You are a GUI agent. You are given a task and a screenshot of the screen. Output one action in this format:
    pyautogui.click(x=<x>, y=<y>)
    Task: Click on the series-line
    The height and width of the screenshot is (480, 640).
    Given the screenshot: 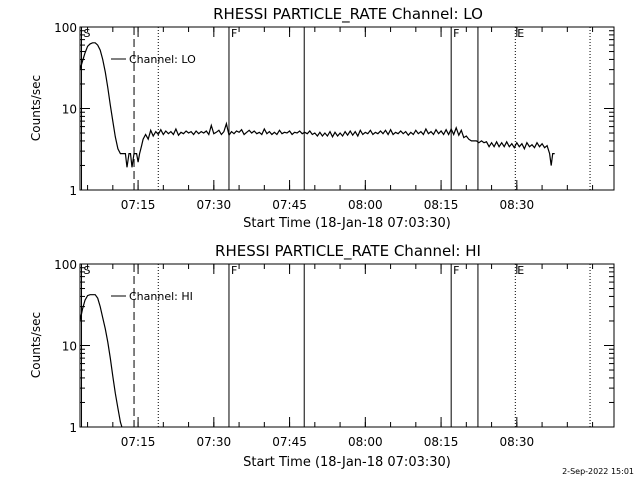 What is the action you would take?
    pyautogui.click(x=101, y=361)
    